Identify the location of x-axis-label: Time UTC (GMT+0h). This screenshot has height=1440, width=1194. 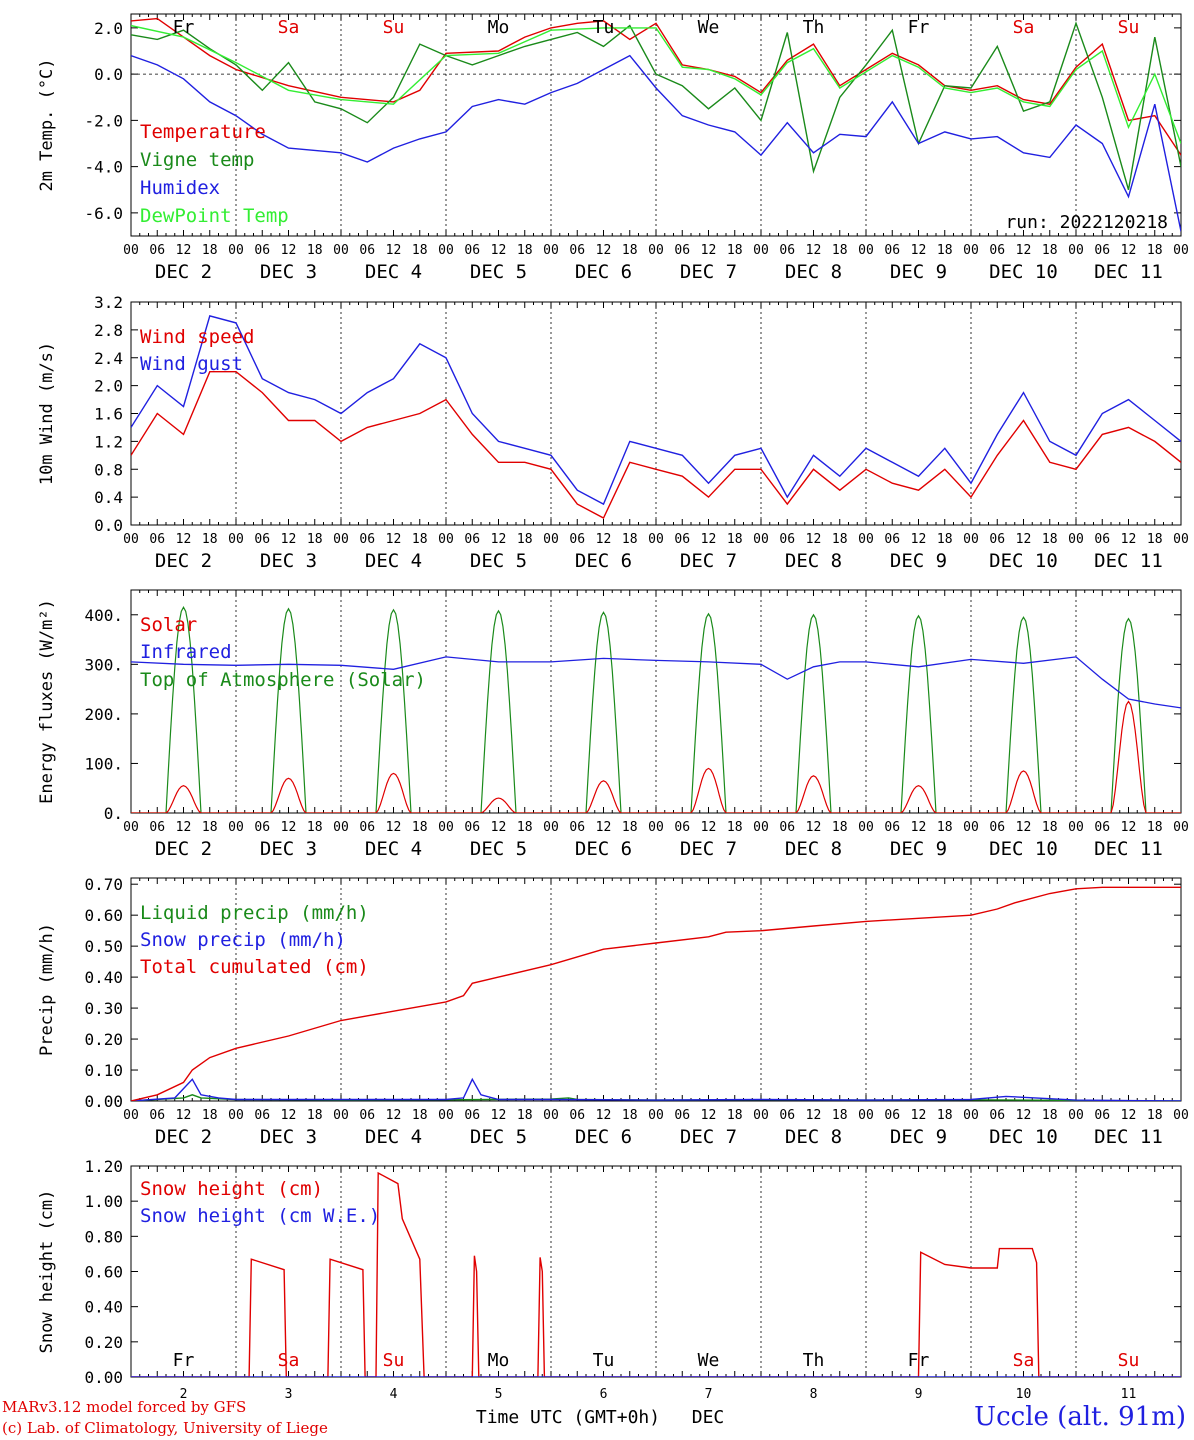
(568, 1417).